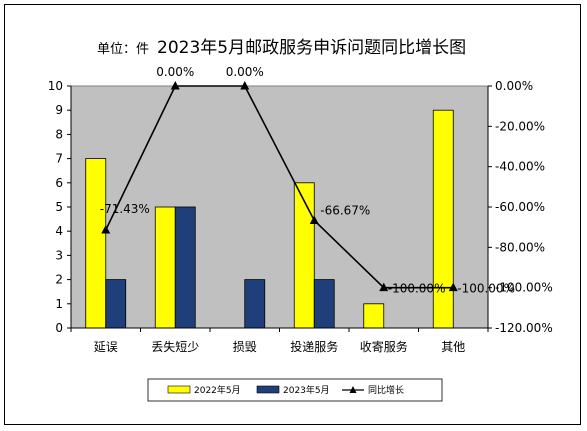 The image size is (587, 431). I want to click on category-label: 损毁, so click(245, 346).